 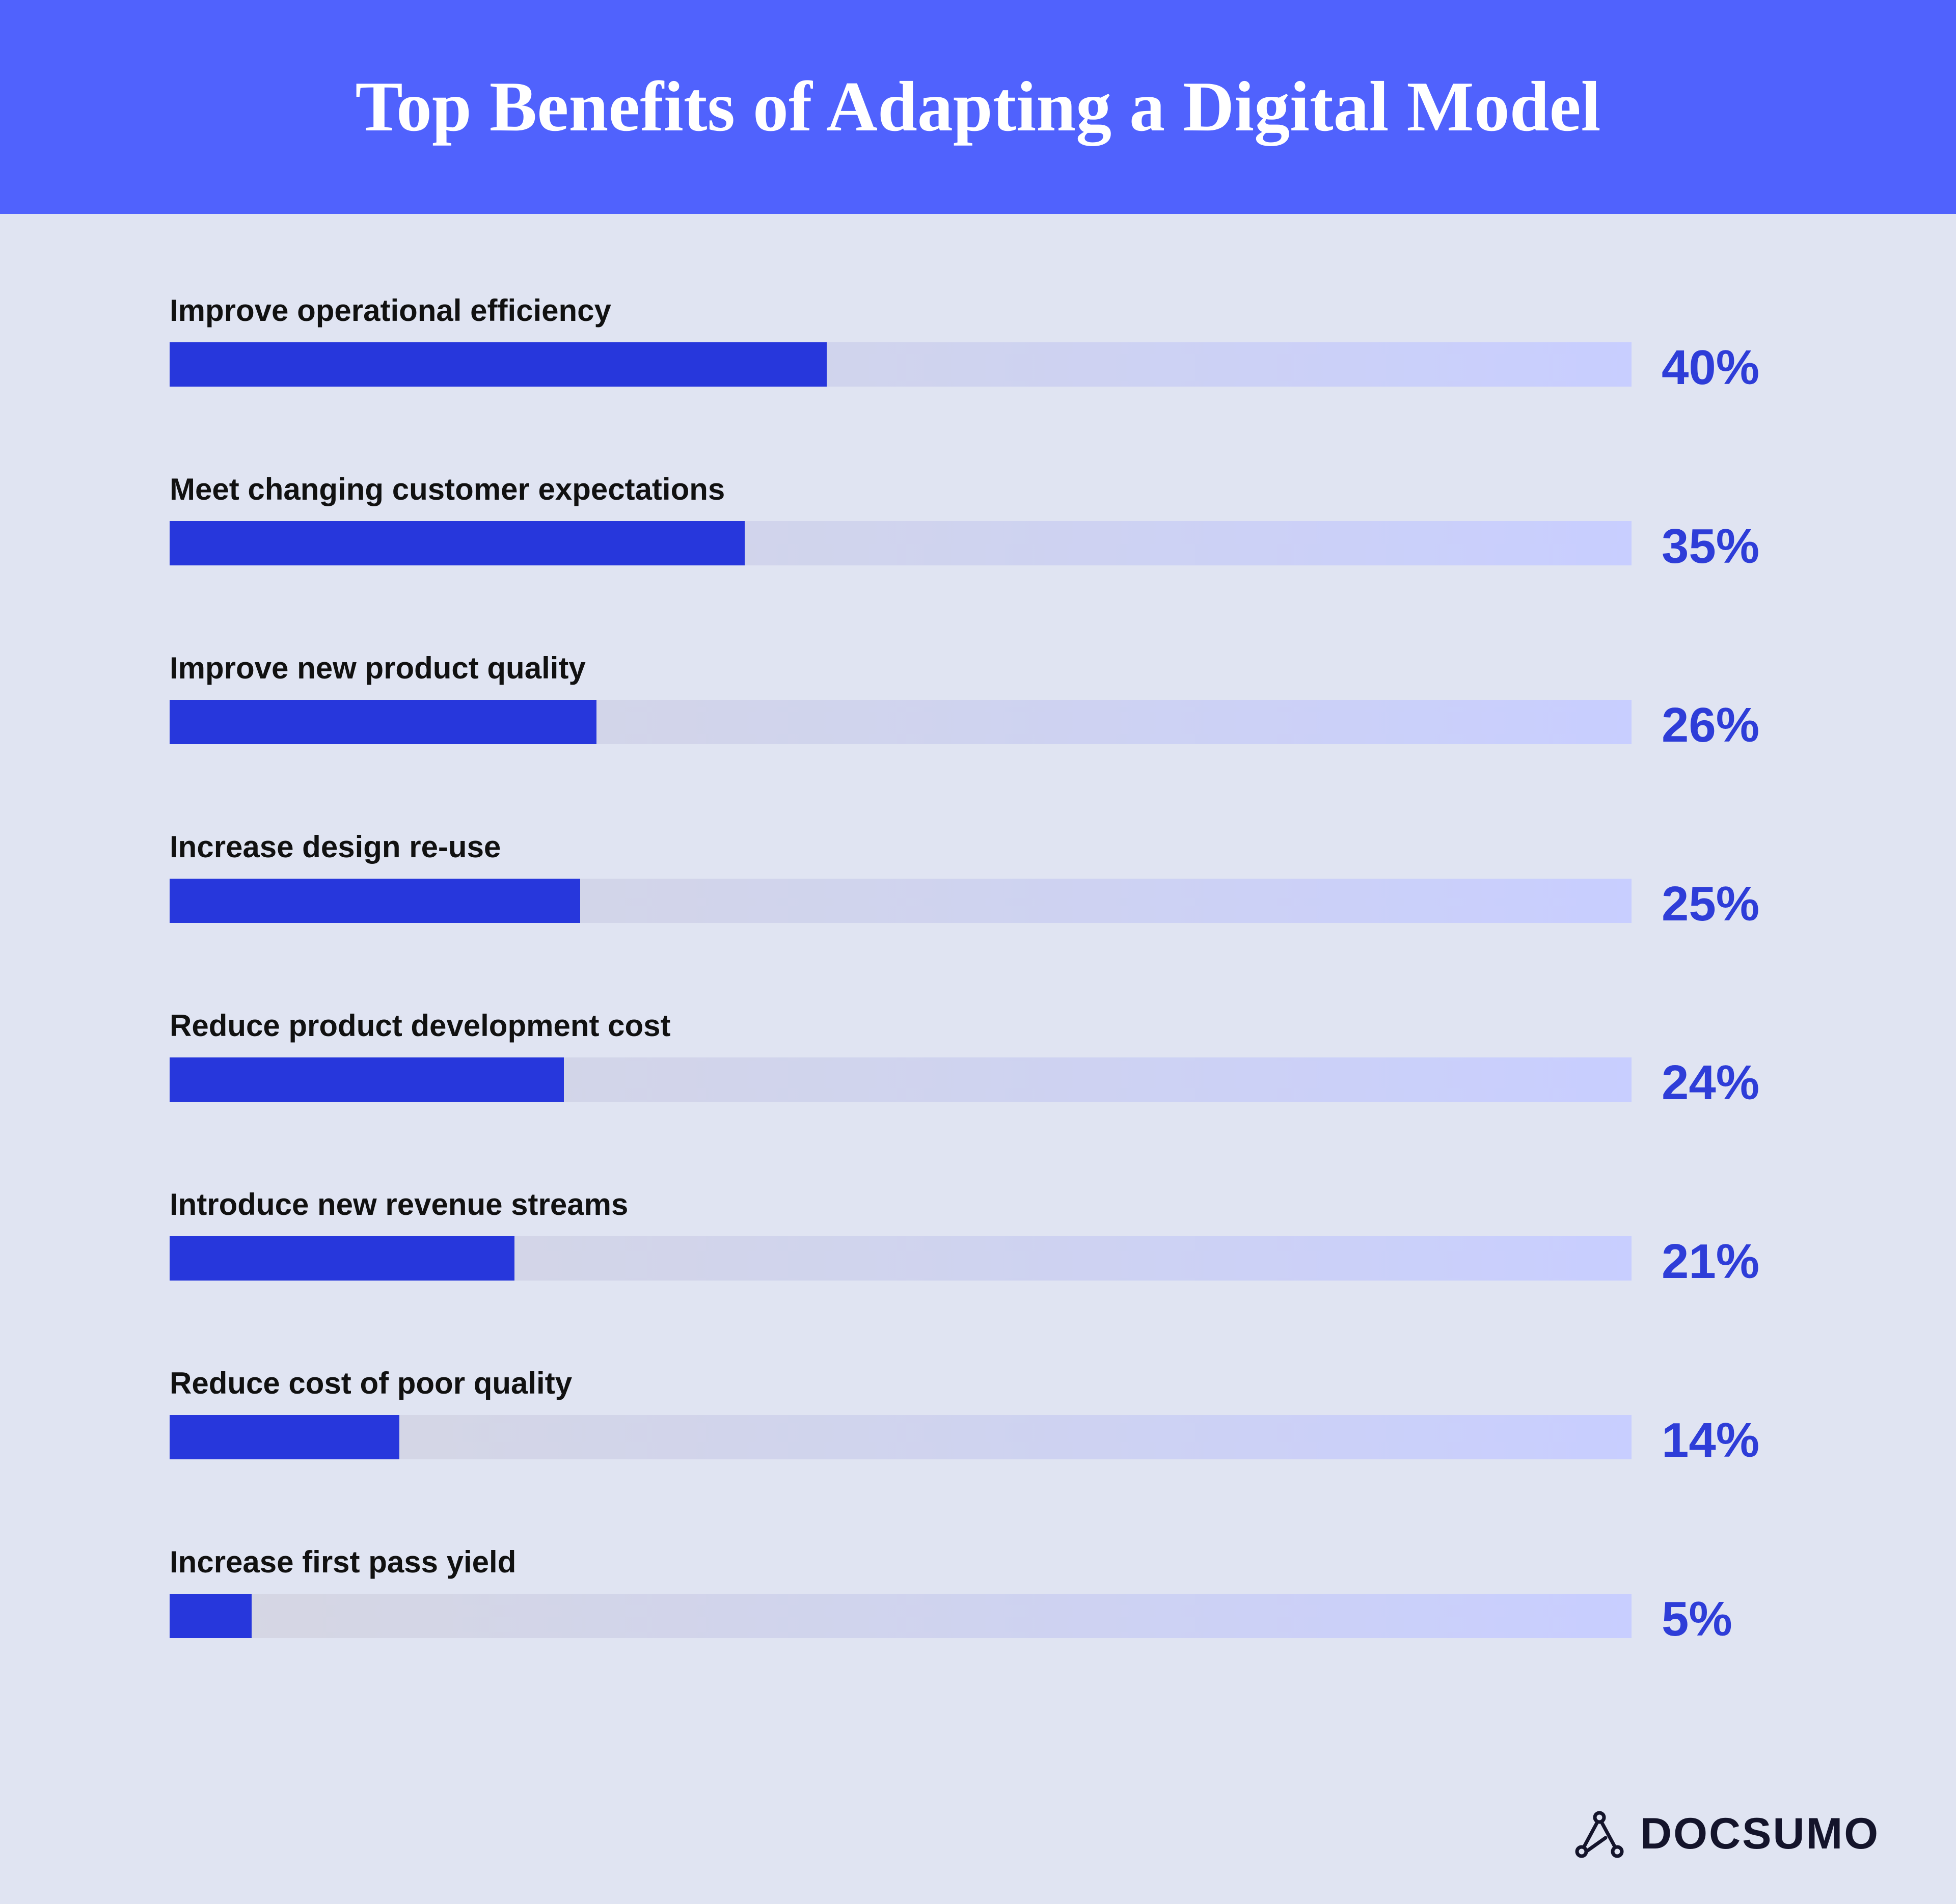 What do you see at coordinates (421, 1026) in the screenshot?
I see `bar-label: Reduce product development cost` at bounding box center [421, 1026].